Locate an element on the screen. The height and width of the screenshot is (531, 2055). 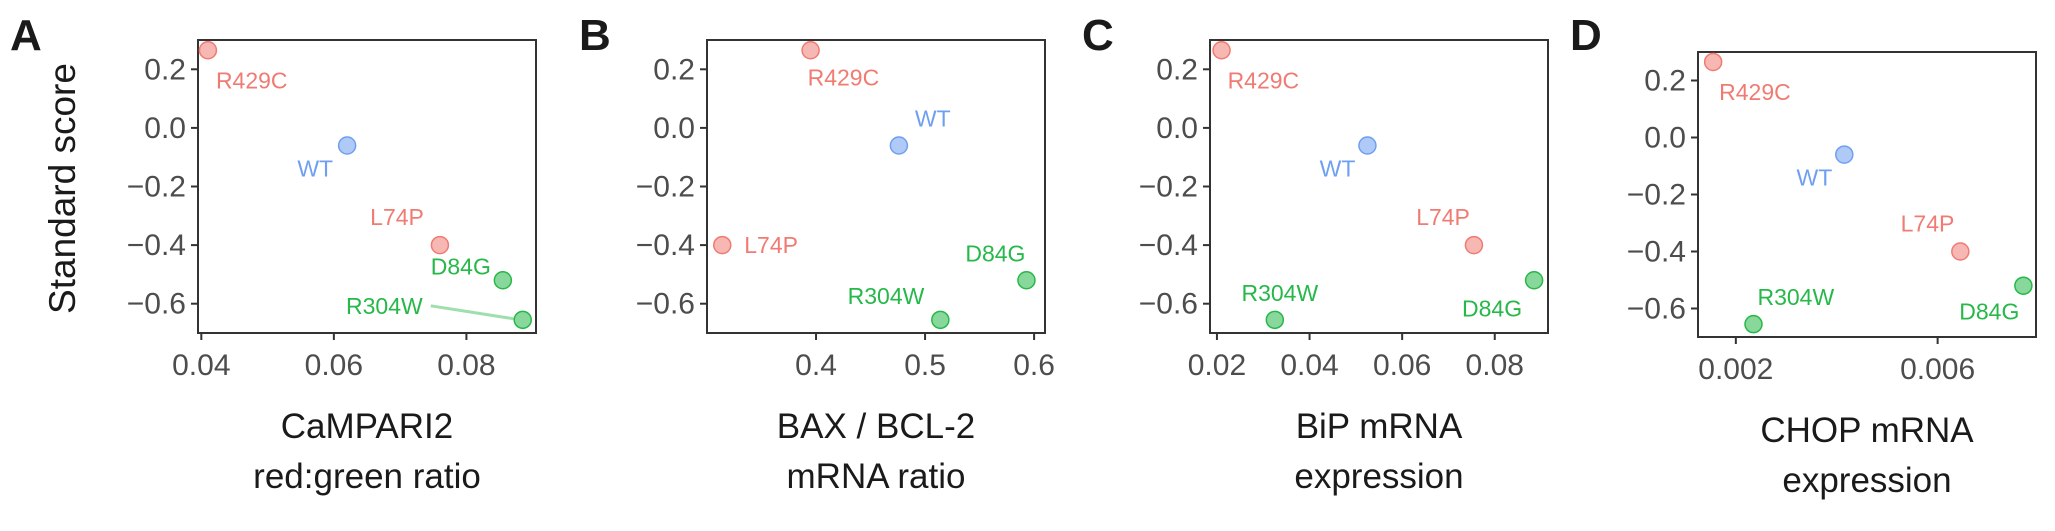
panel-letter: D is located at coordinates (1586, 35).